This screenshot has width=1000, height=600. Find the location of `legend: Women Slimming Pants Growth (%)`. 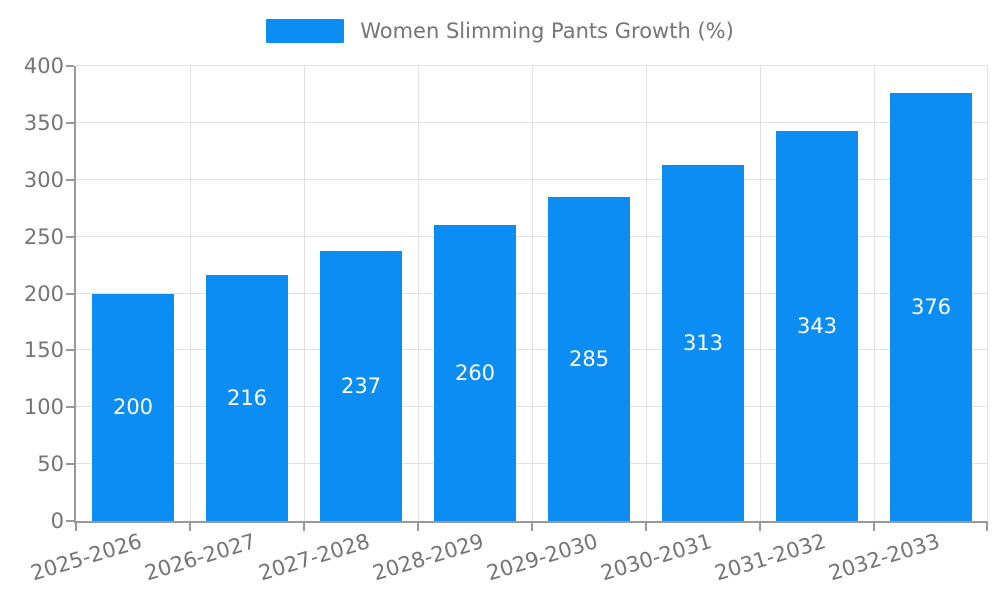

legend: Women Slimming Pants Growth (%) is located at coordinates (500, 31).